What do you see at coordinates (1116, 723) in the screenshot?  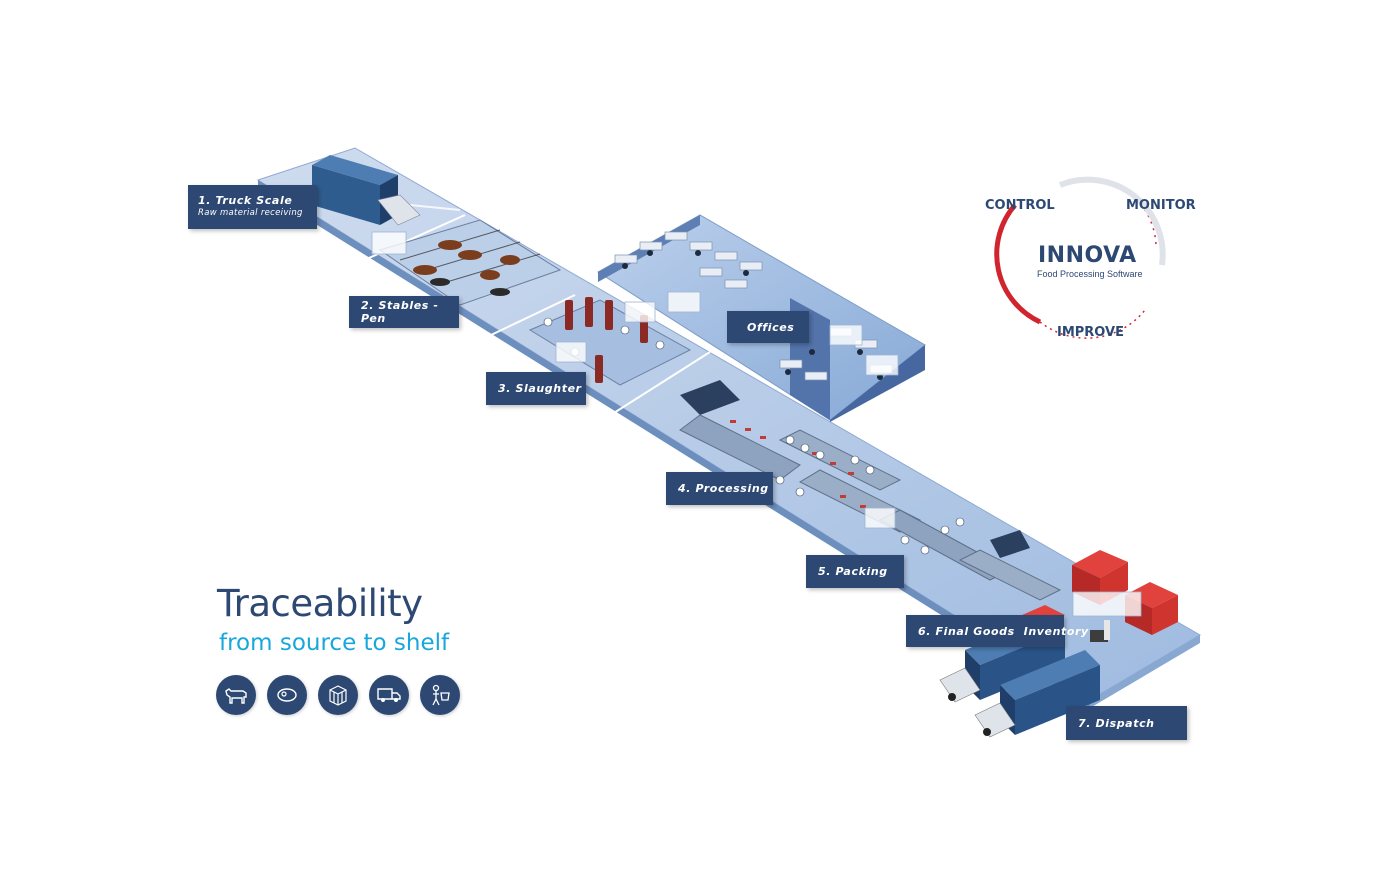 I see `stage-dispatch-title: 7. Dispatch` at bounding box center [1116, 723].